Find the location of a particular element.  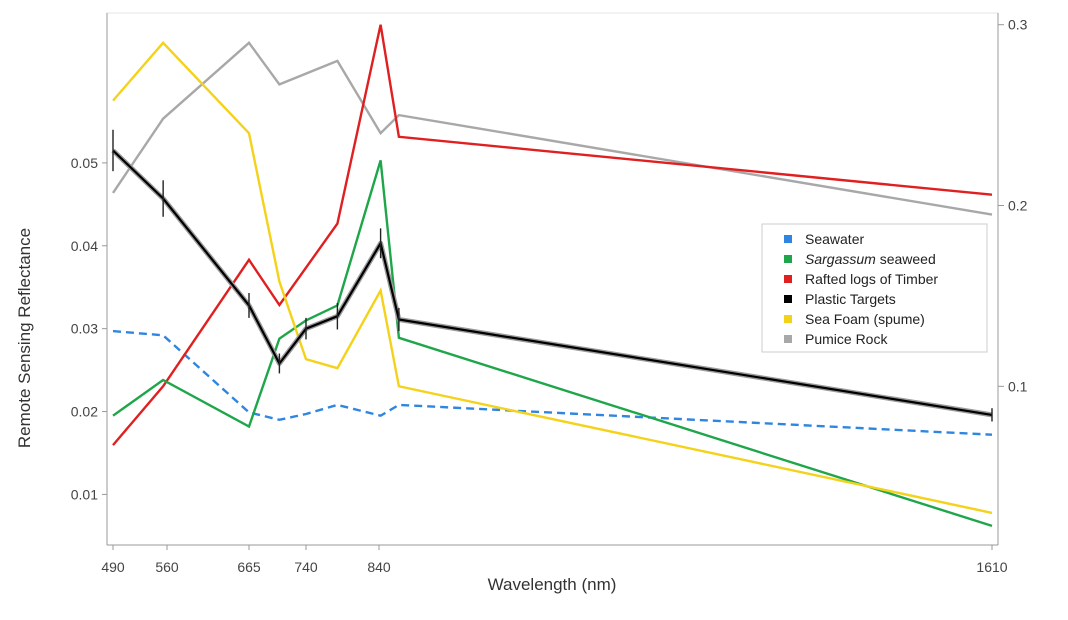

legend-label: Pumice Rock is located at coordinates (846, 339).